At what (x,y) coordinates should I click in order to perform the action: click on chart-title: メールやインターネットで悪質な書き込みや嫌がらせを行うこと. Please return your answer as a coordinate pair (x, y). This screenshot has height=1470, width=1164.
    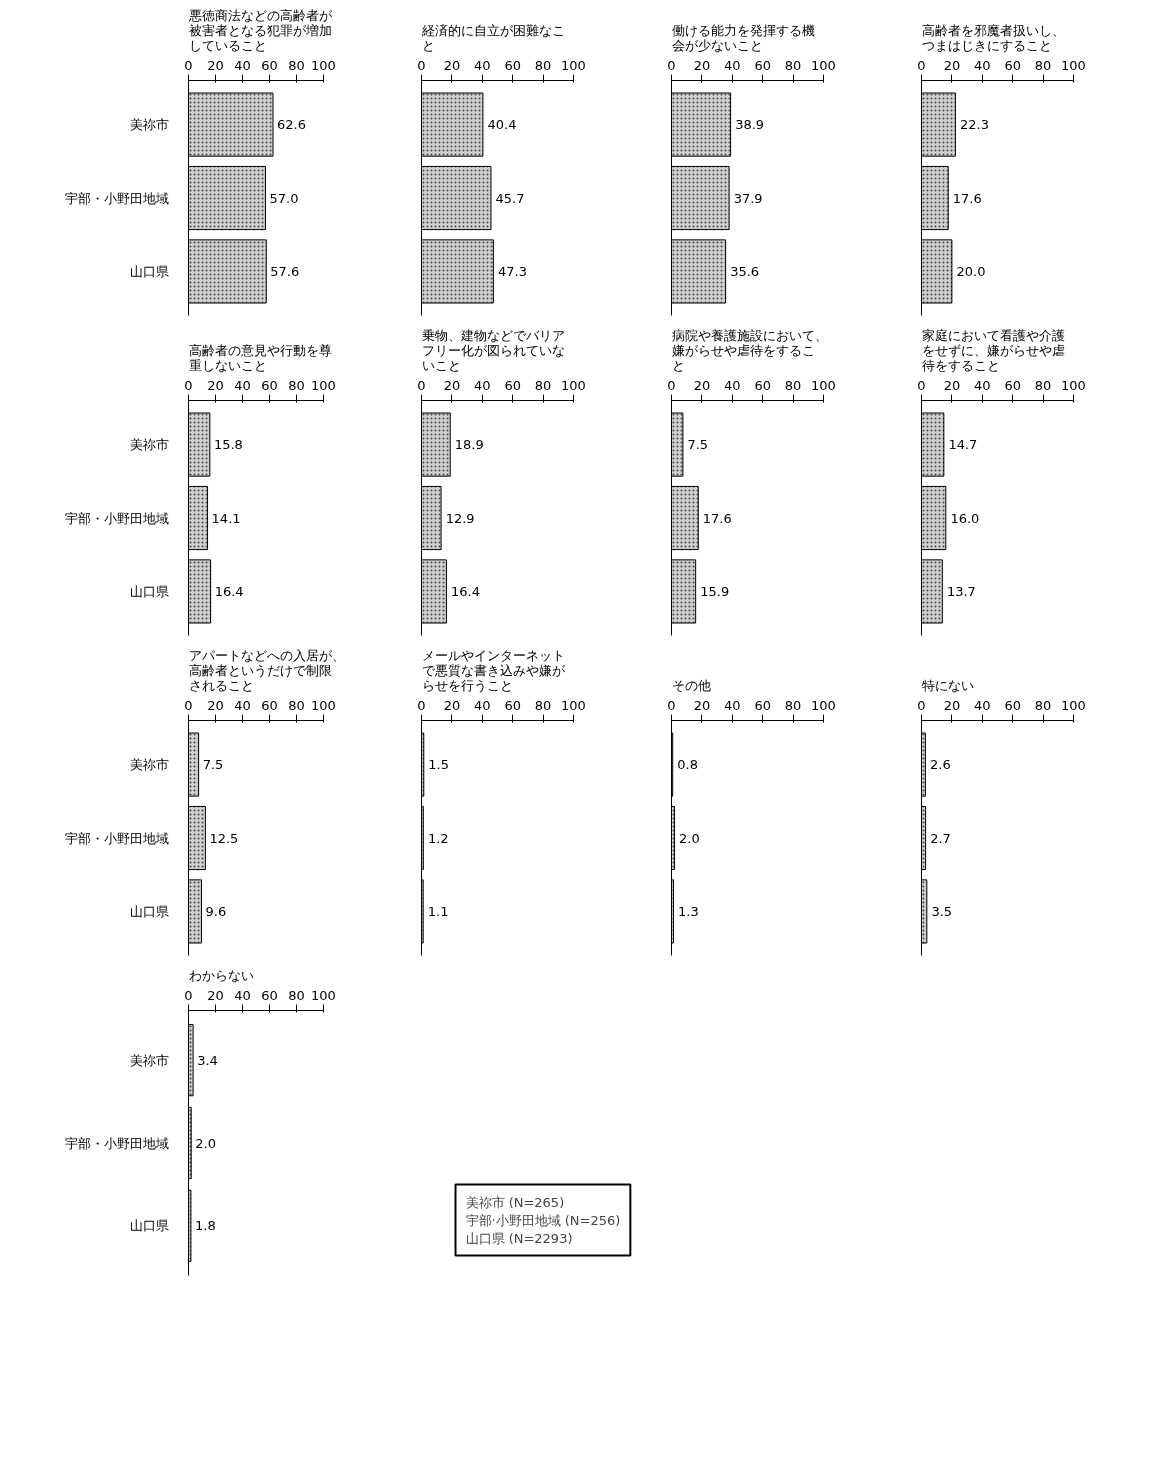
    Looking at the image, I should click on (493, 670).